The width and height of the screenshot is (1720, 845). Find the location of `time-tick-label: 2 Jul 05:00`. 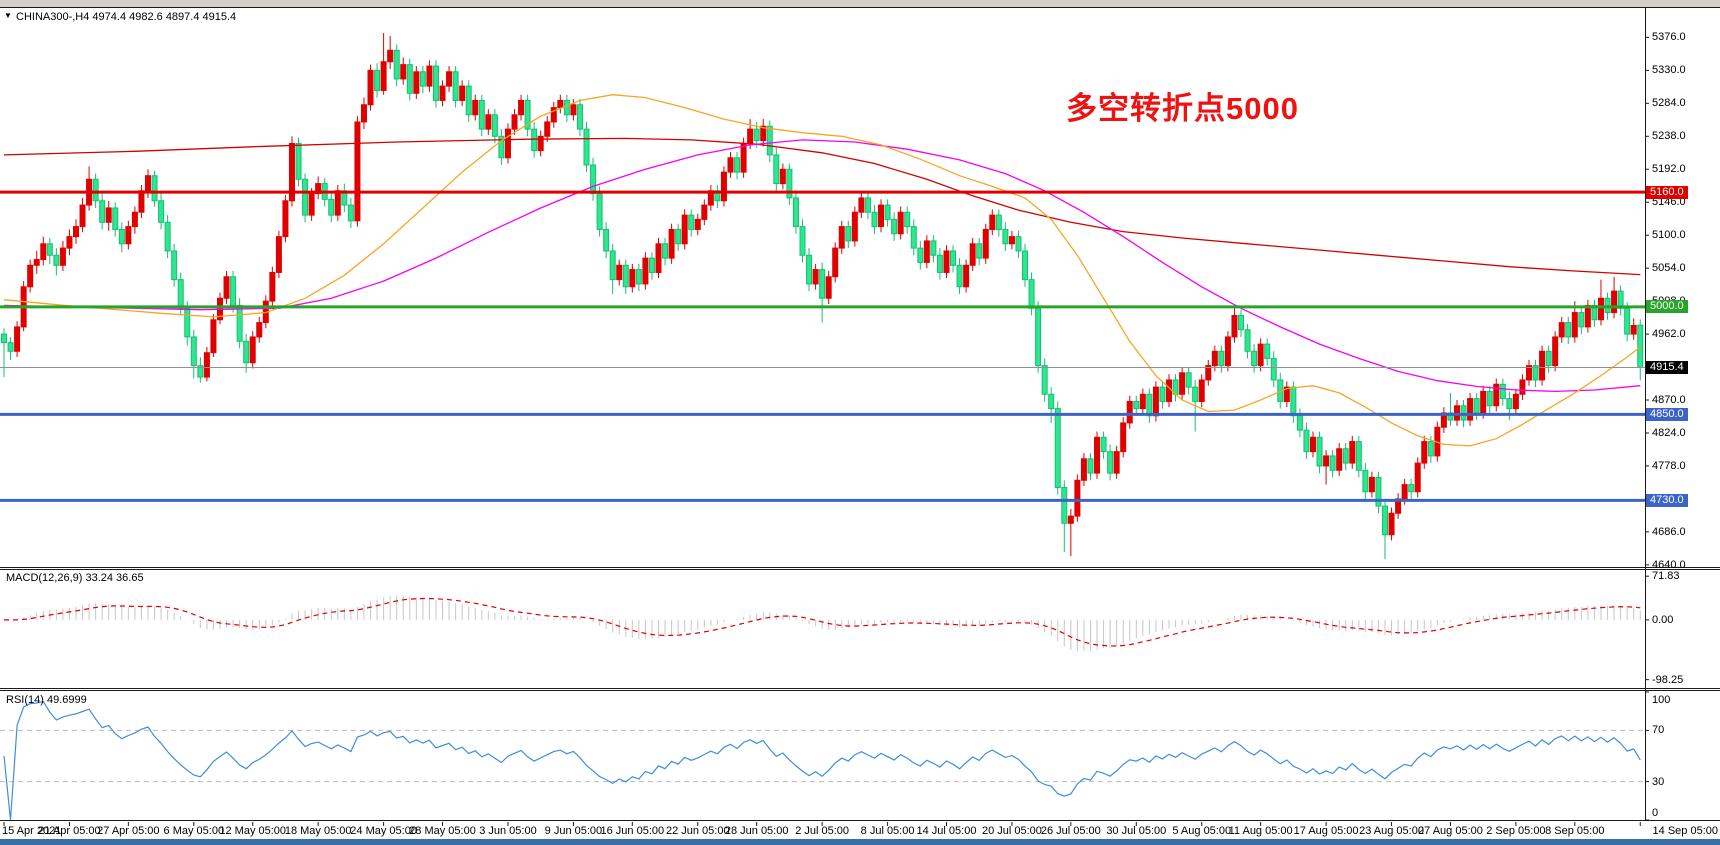

time-tick-label: 2 Jul 05:00 is located at coordinates (822, 831).